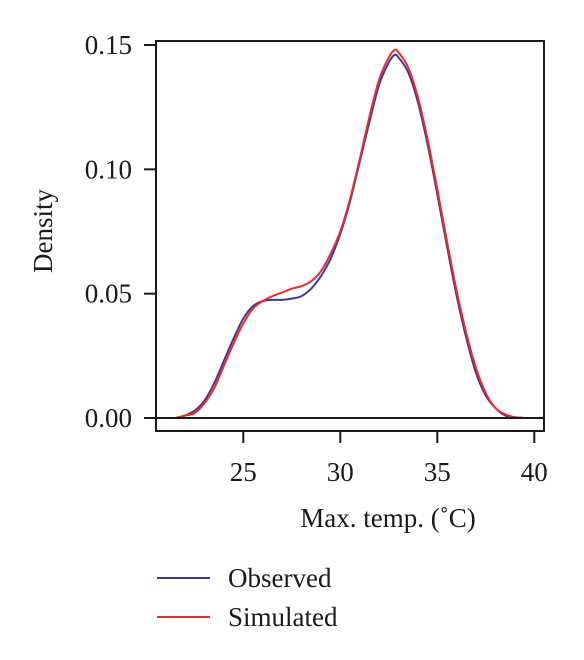  Describe the element at coordinates (387, 518) in the screenshot. I see `x-axis-label: Max. temp. (˚C)` at that location.